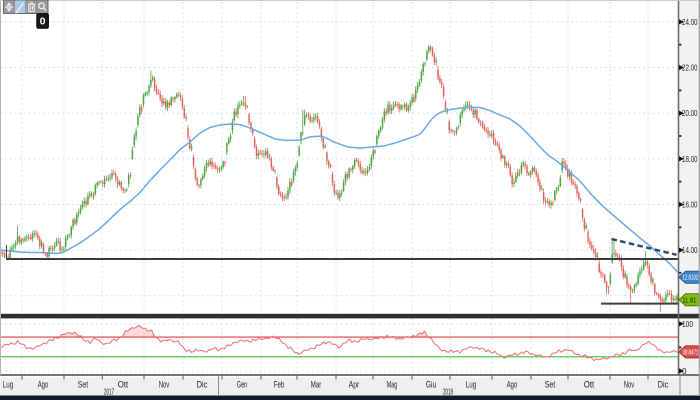  Describe the element at coordinates (690, 113) in the screenshot. I see `svg-text: 20.00` at that location.